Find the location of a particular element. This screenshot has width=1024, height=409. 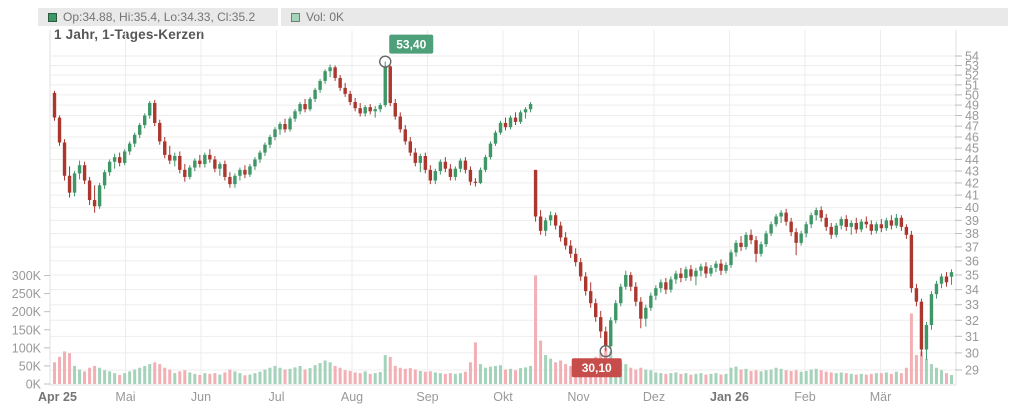

price-tick-label: 45 is located at coordinates (972, 149).